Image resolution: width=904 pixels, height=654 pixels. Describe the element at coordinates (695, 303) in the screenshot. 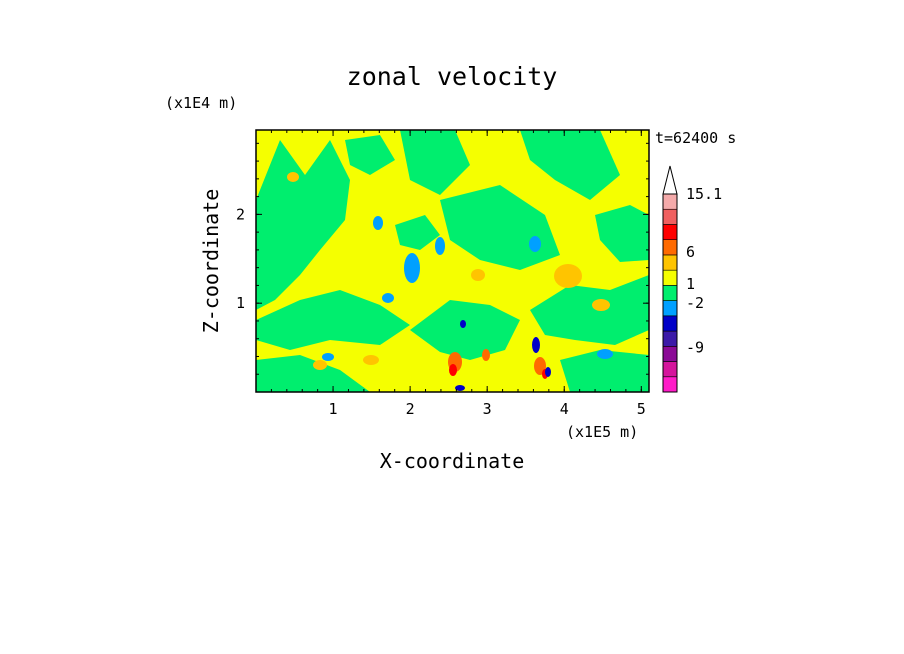

I see `colorbar-label: -2` at that location.